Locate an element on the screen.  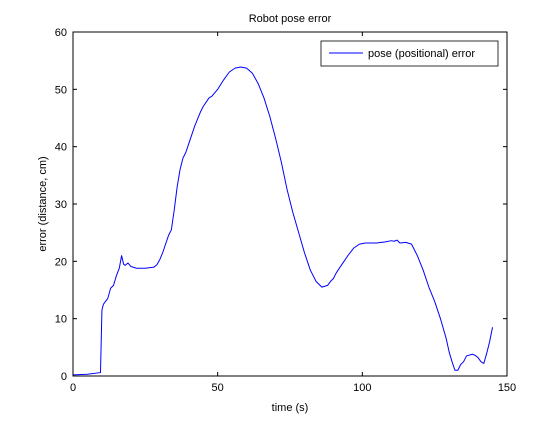
y-tick-label: 50 is located at coordinates (61, 90).